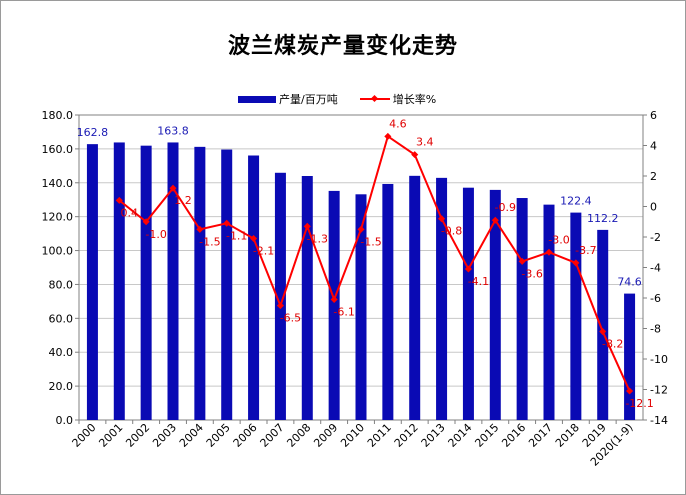 This screenshot has width=686, height=495. I want to click on growth-data-label: -0.9, so click(505, 207).